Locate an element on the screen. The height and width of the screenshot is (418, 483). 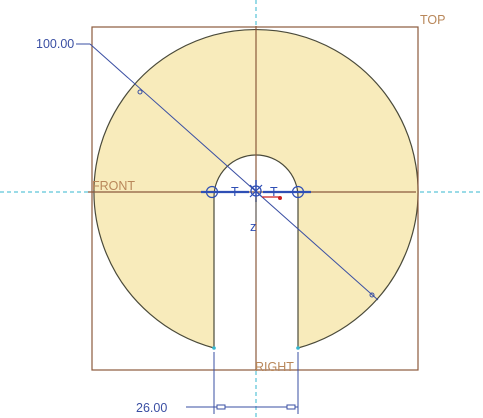
datum-label-top: TOP is located at coordinates (432, 20).